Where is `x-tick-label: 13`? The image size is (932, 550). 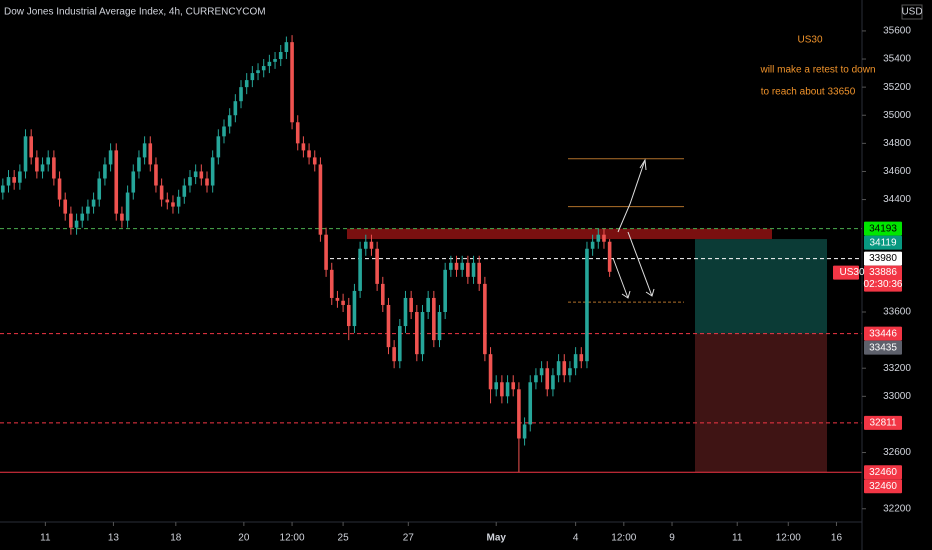 x-tick-label: 13 is located at coordinates (114, 538).